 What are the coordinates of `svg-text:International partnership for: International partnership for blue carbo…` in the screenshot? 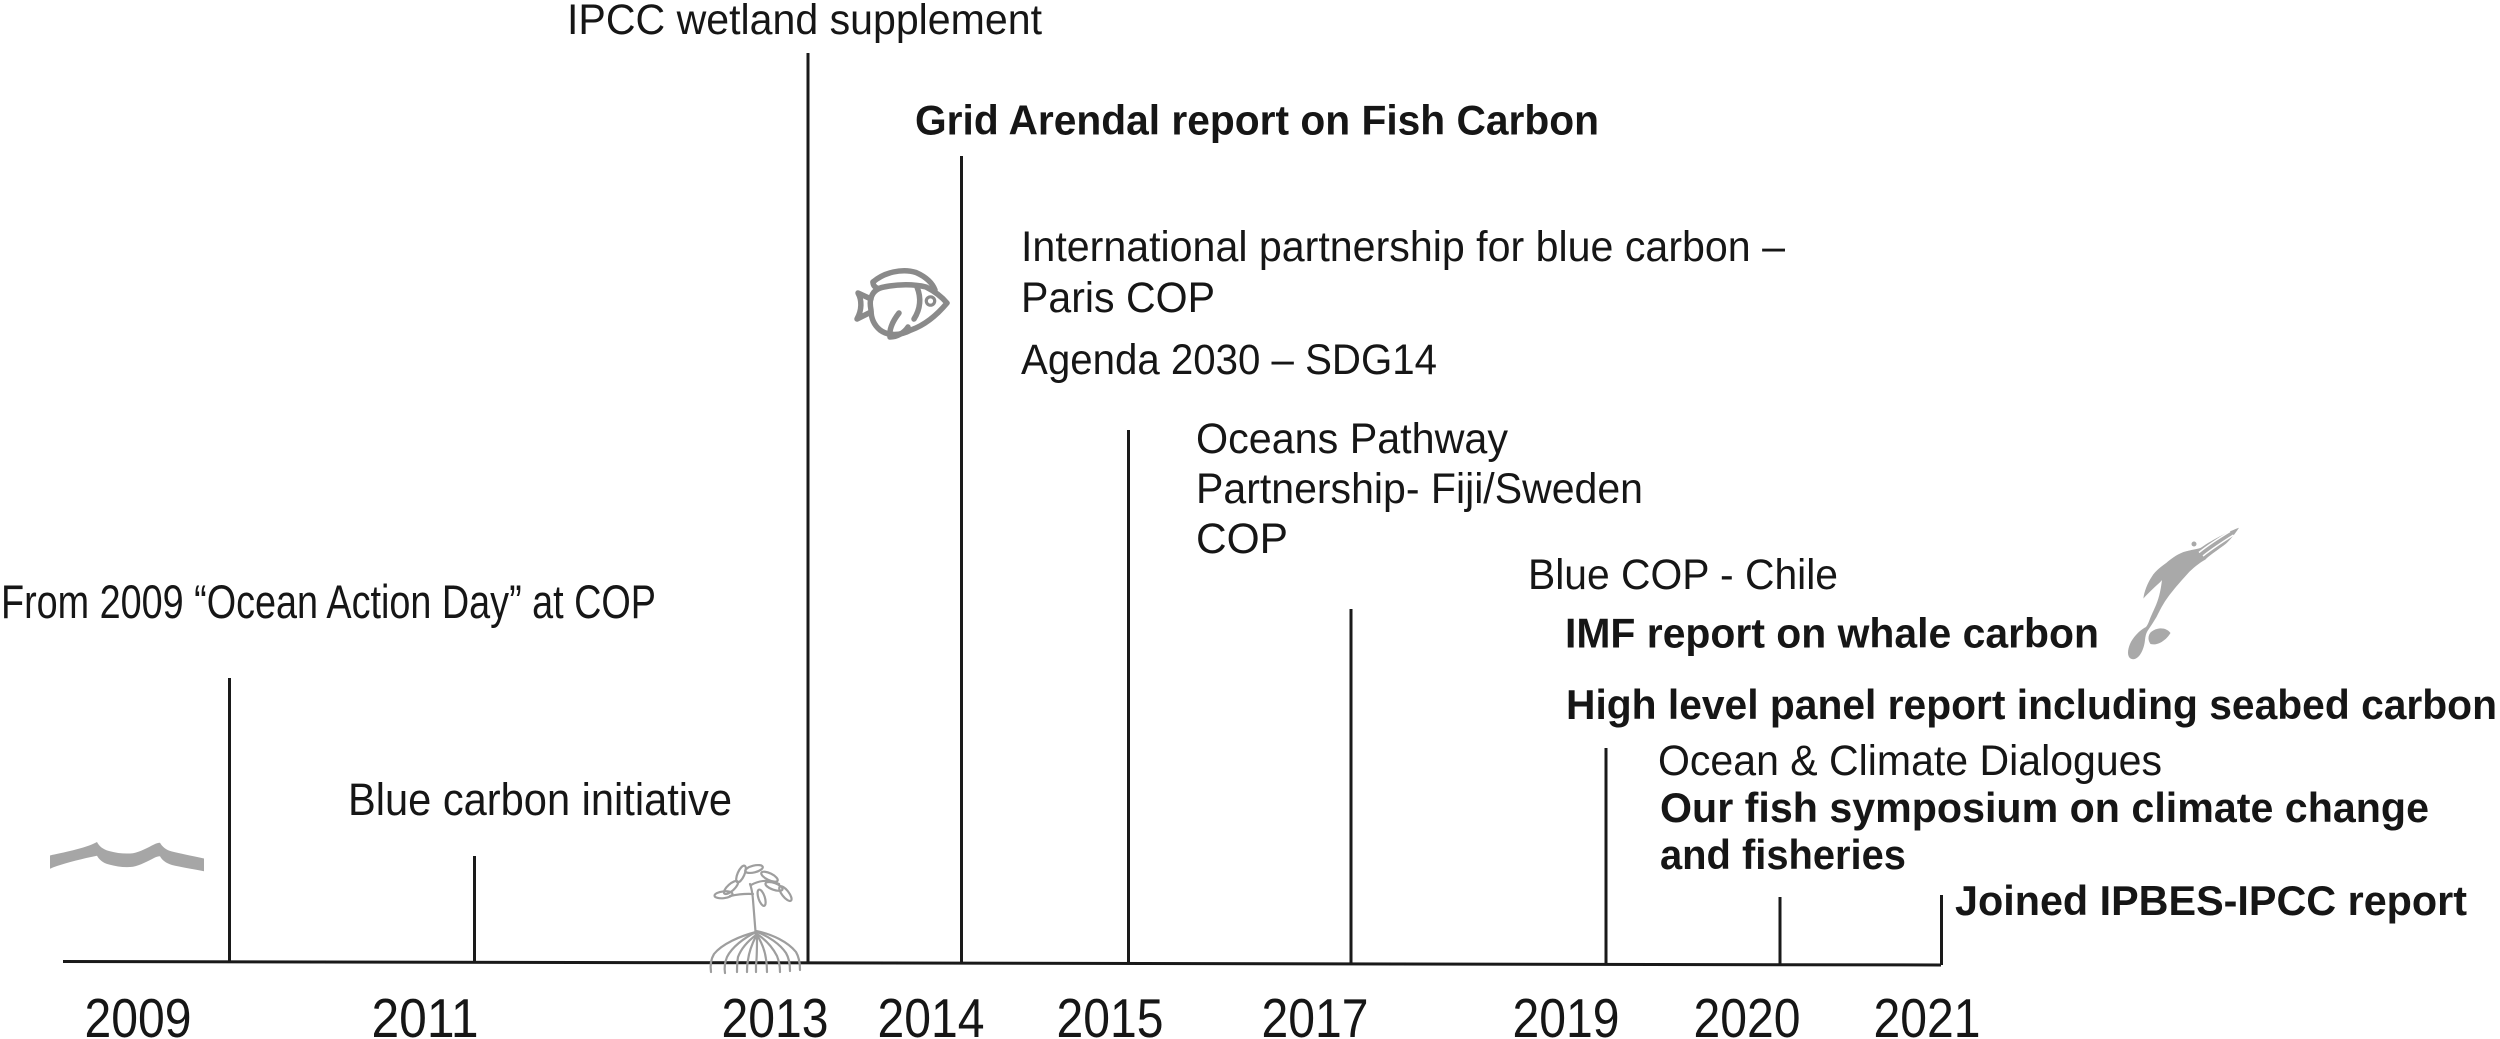 It's located at (1403, 247).